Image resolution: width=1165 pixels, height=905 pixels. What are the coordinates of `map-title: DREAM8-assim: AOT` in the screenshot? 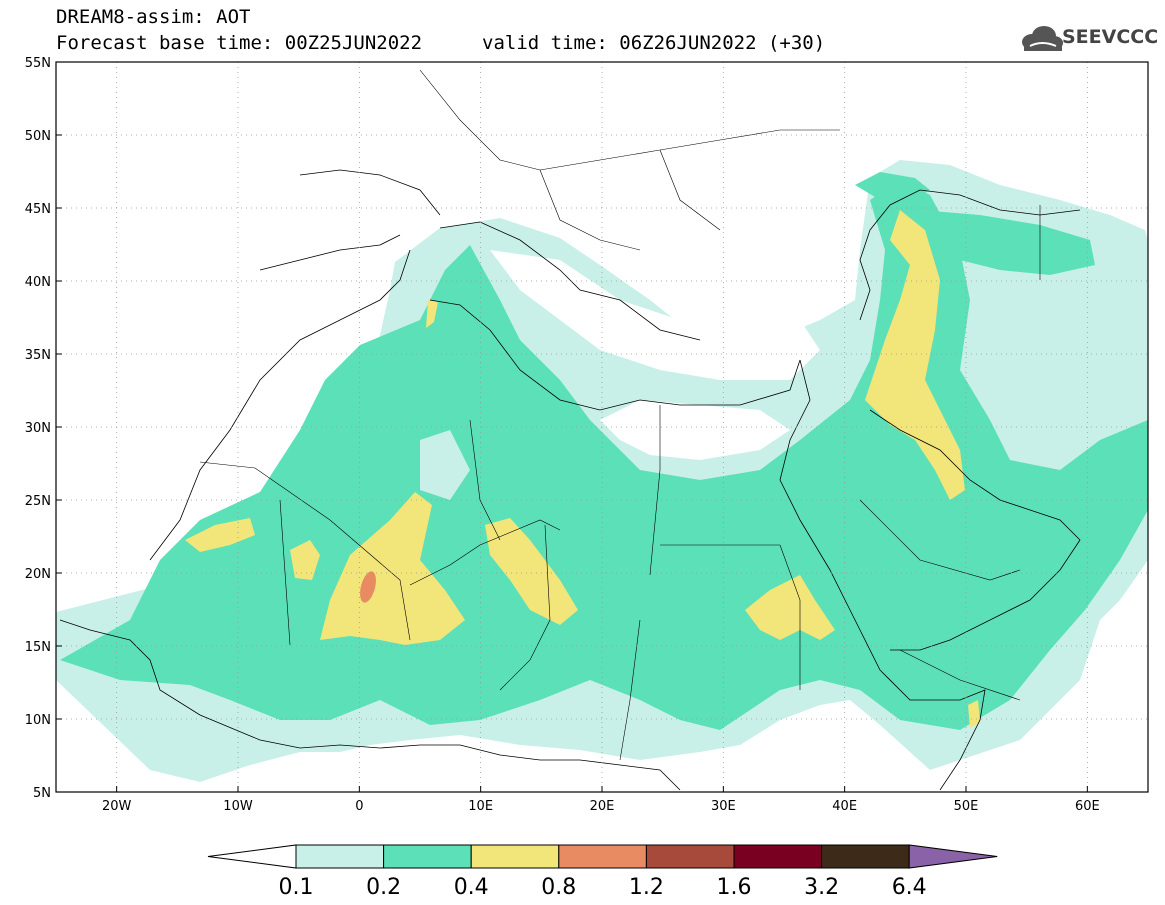 It's located at (153, 17).